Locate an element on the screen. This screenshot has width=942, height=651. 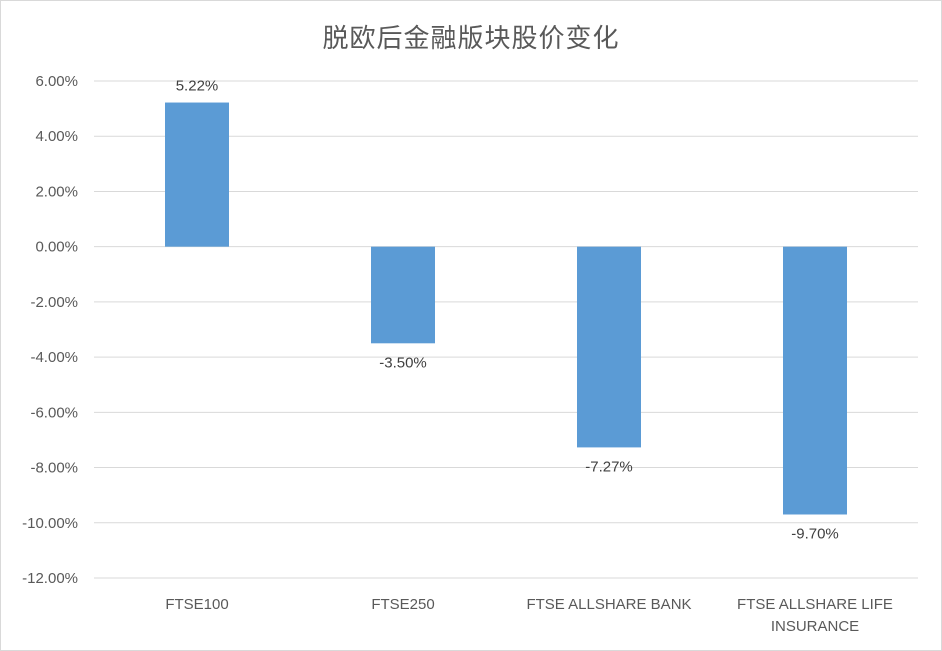
y-tick-label: -10.00% is located at coordinates (50, 523).